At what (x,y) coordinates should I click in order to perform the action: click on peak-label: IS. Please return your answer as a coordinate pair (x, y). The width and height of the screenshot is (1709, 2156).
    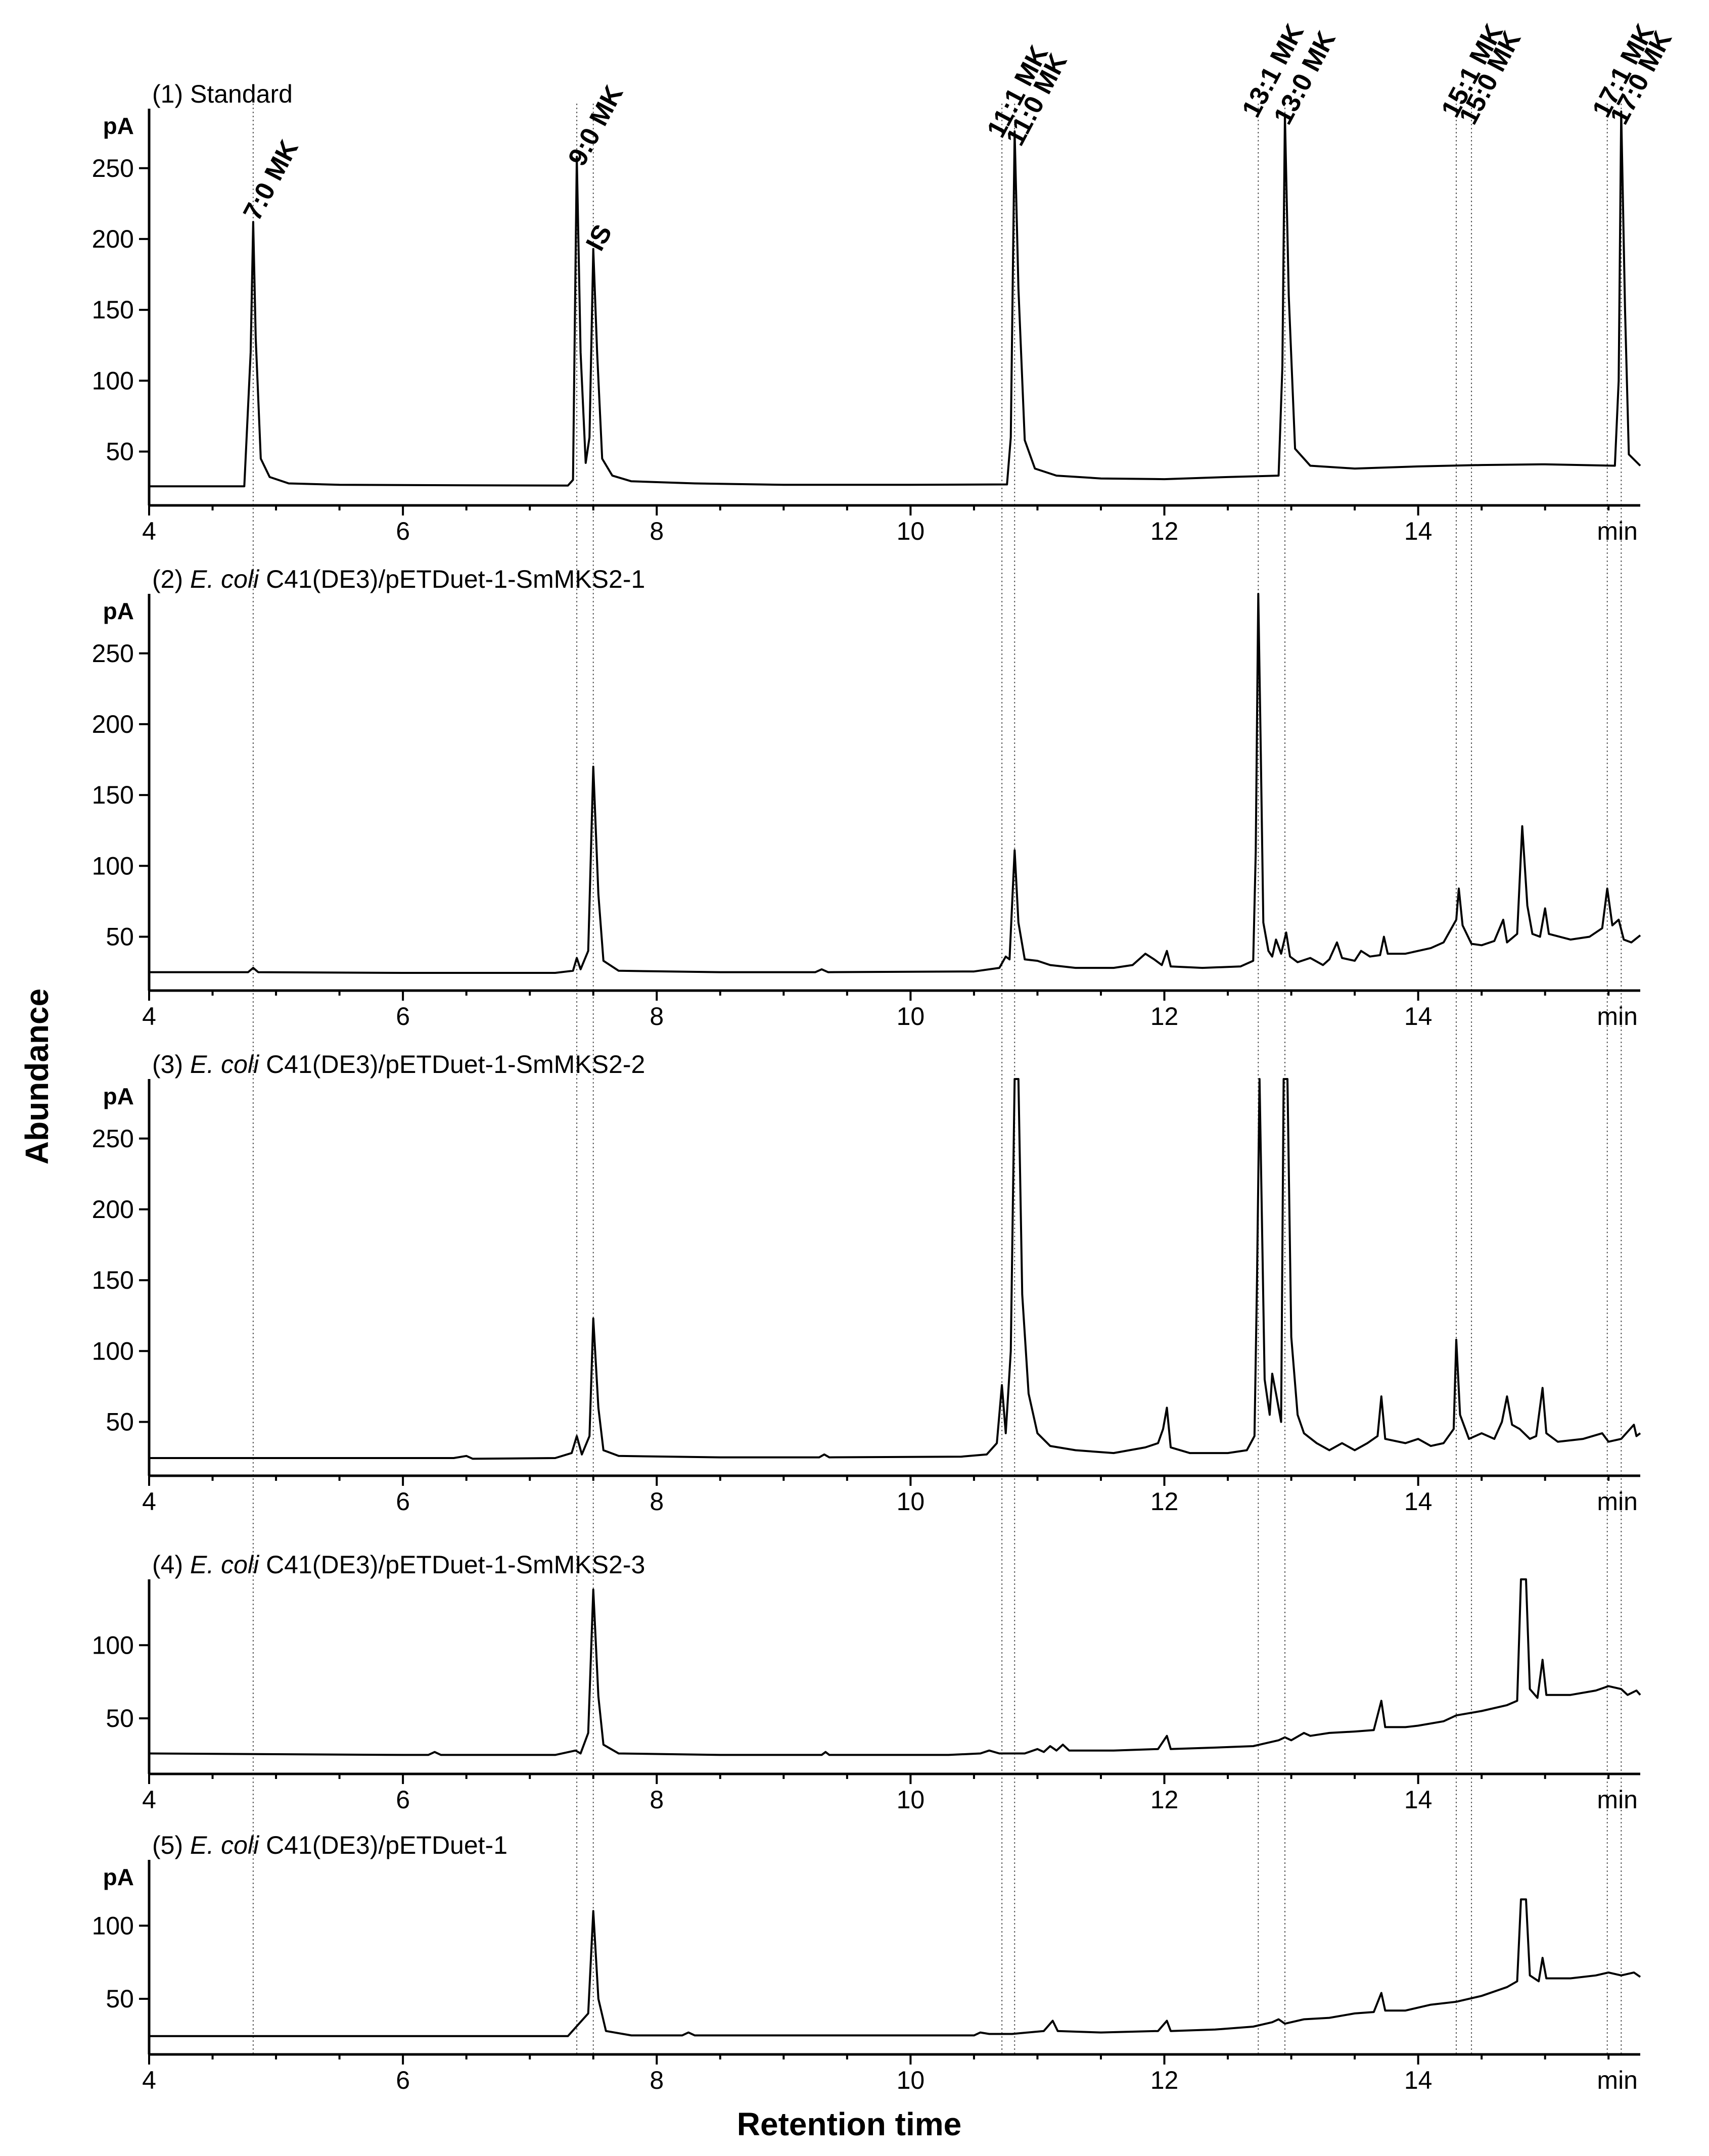
    Looking at the image, I should click on (599, 238).